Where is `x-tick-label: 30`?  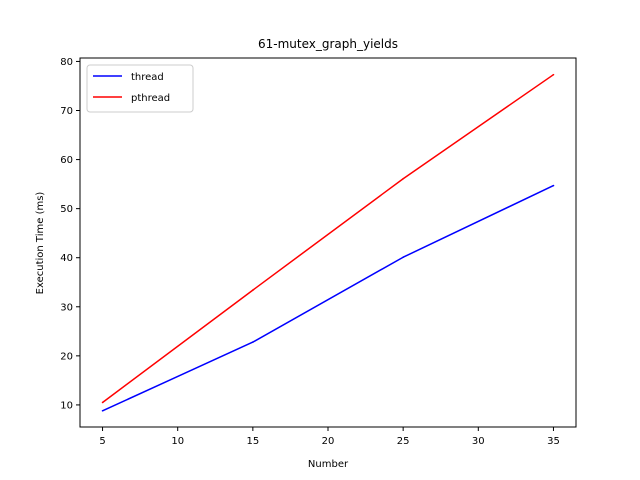 x-tick-label: 30 is located at coordinates (478, 441).